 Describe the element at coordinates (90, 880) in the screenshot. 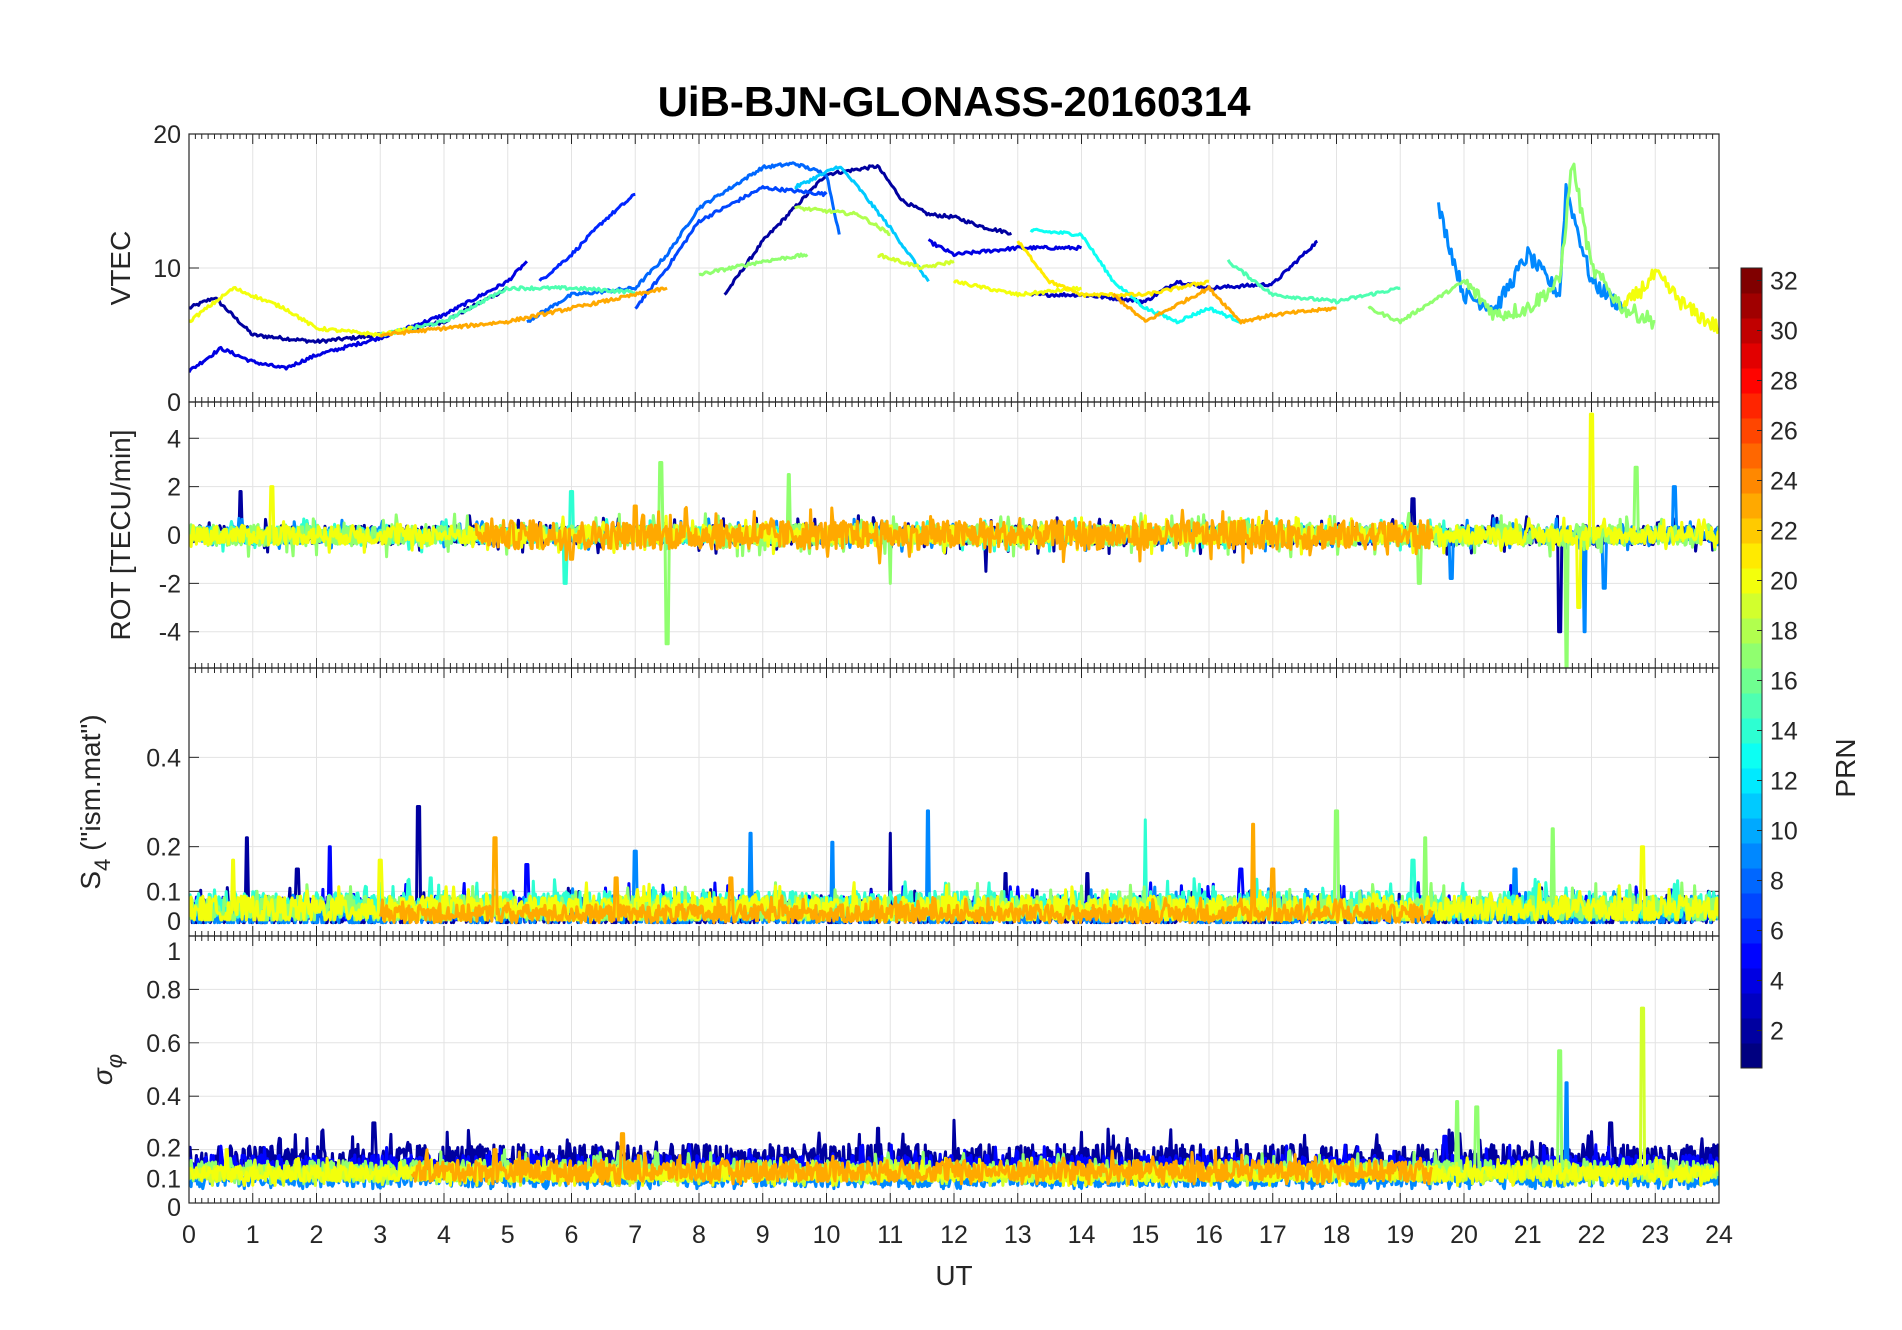

I see `y-label-main: S` at that location.